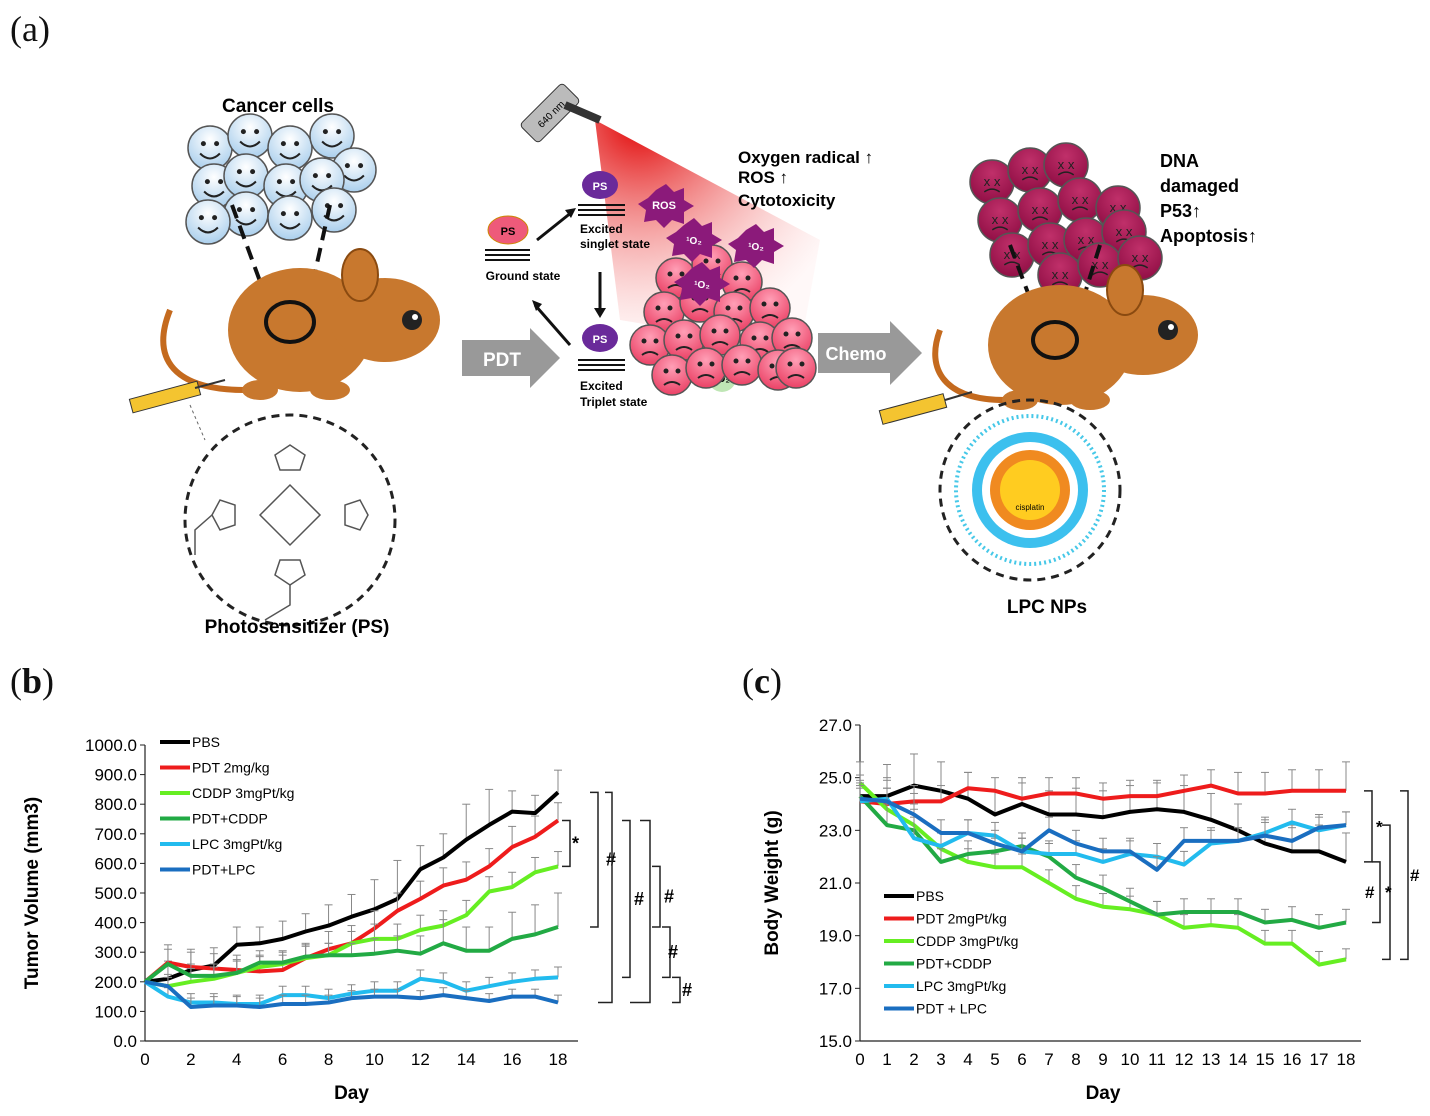  I want to click on y-axis-label: Body Weight (g), so click(772, 882).